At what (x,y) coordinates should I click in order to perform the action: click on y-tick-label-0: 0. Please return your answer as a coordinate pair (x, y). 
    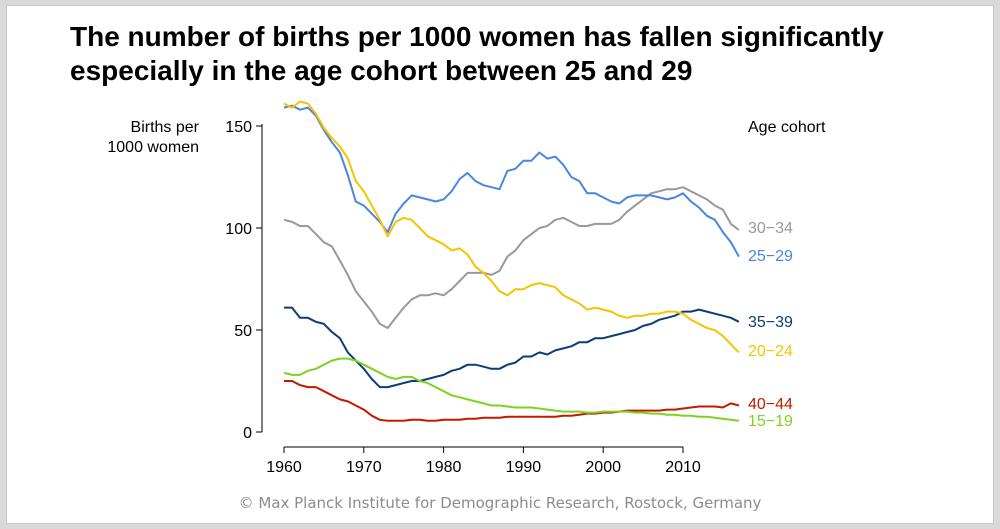
    Looking at the image, I should click on (247, 433).